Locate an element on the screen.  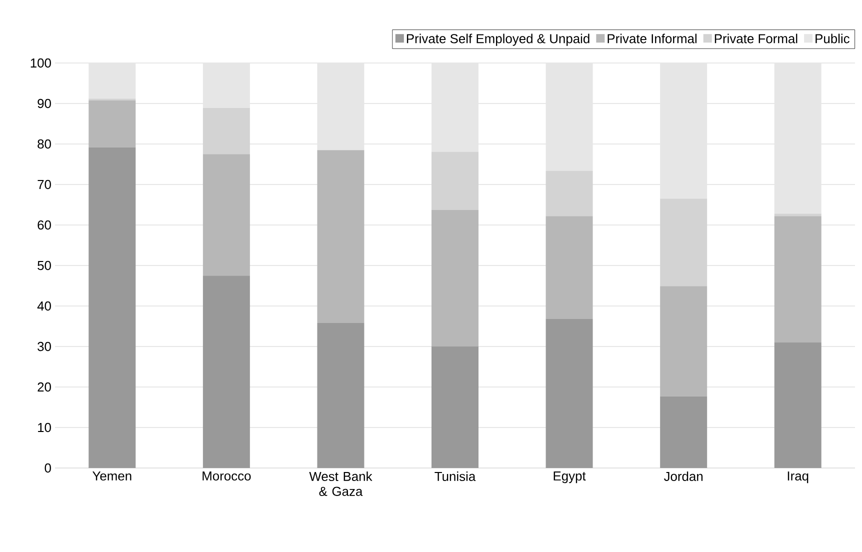
y-tick-label: 90 is located at coordinates (44, 103).